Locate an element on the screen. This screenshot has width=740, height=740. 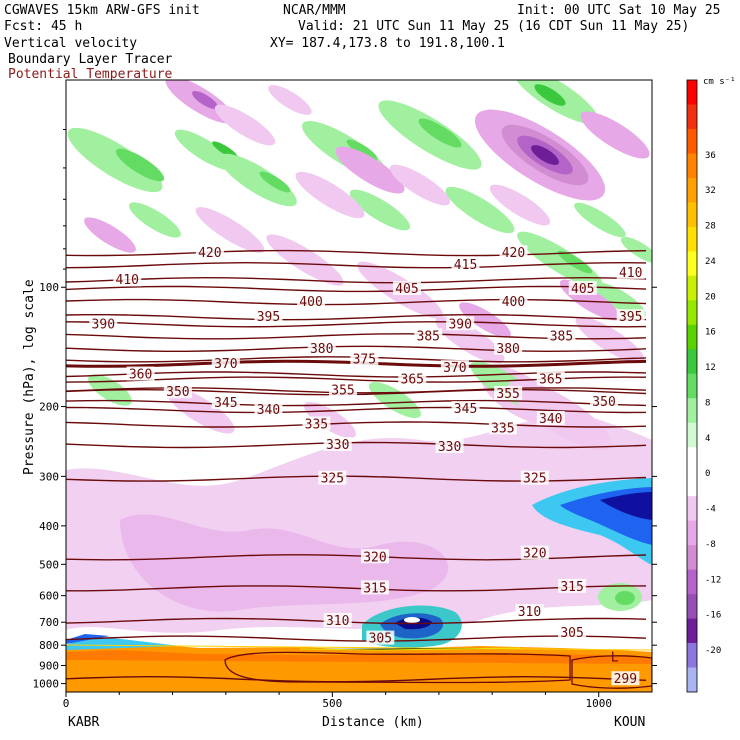
theta-contour-label: 380 is located at coordinates (321, 349).